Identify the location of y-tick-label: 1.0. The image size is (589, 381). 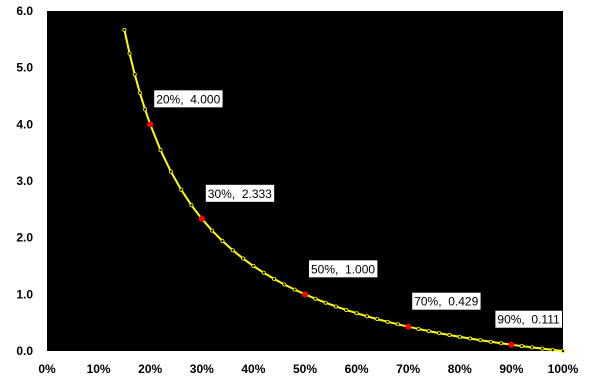
(24, 294).